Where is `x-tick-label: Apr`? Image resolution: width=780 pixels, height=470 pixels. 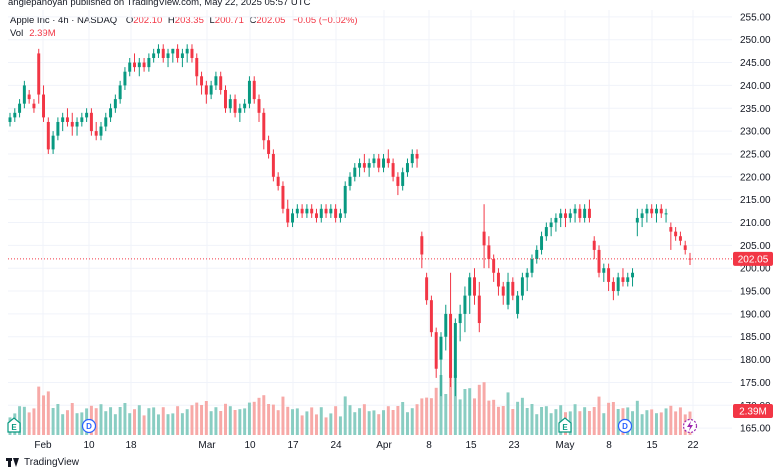 x-tick-label: Apr is located at coordinates (384, 445).